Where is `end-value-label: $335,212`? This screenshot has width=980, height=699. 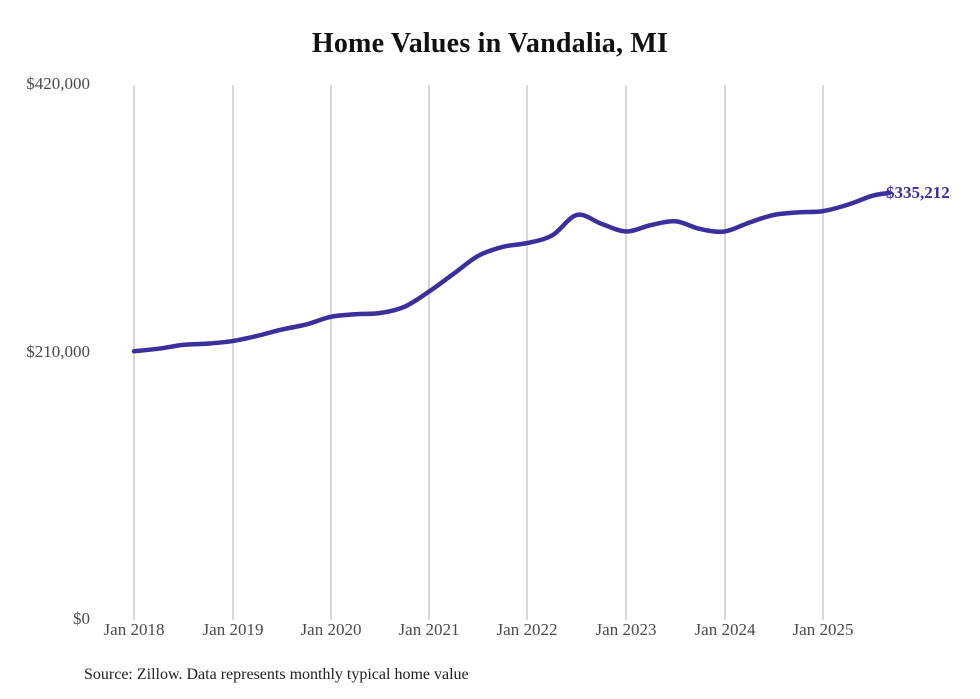 end-value-label: $335,212 is located at coordinates (918, 192).